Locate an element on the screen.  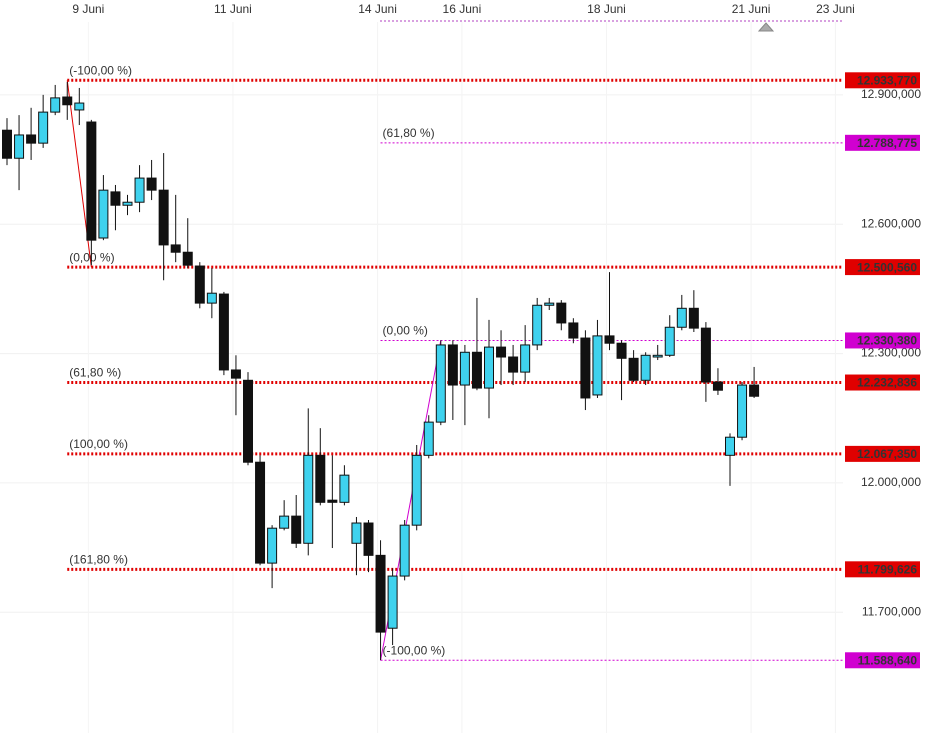
price-tag-label: 12.232,836 is located at coordinates (887, 383).